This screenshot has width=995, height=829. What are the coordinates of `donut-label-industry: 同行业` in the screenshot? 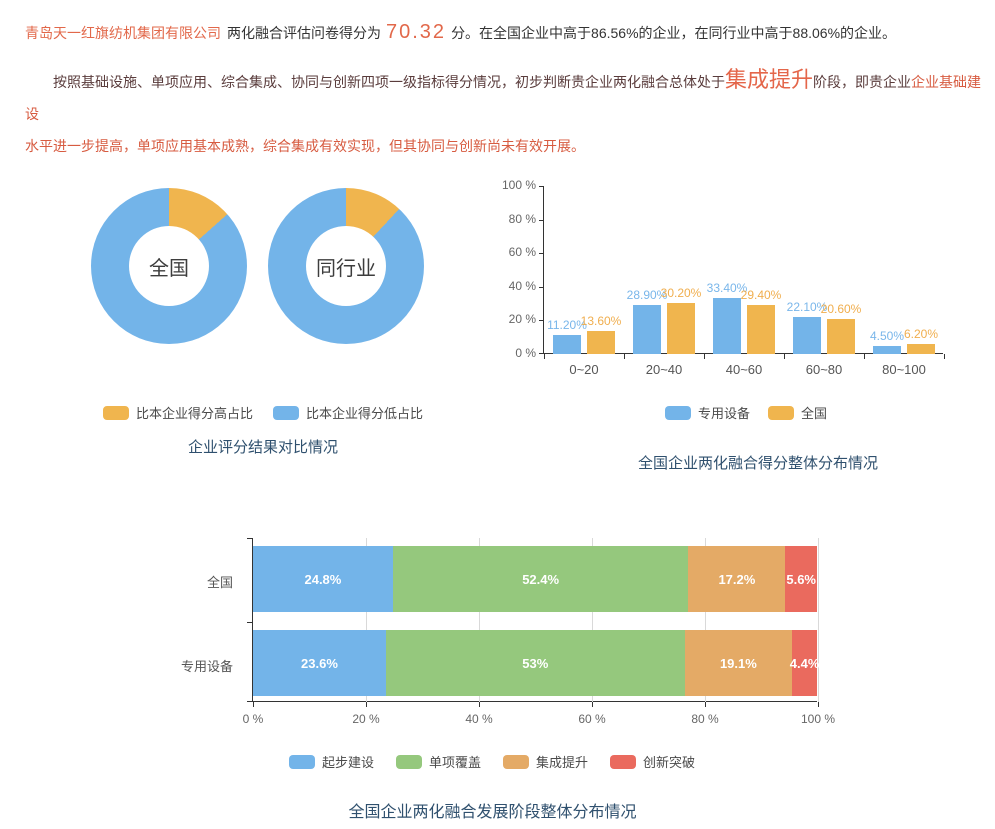 It's located at (346, 268).